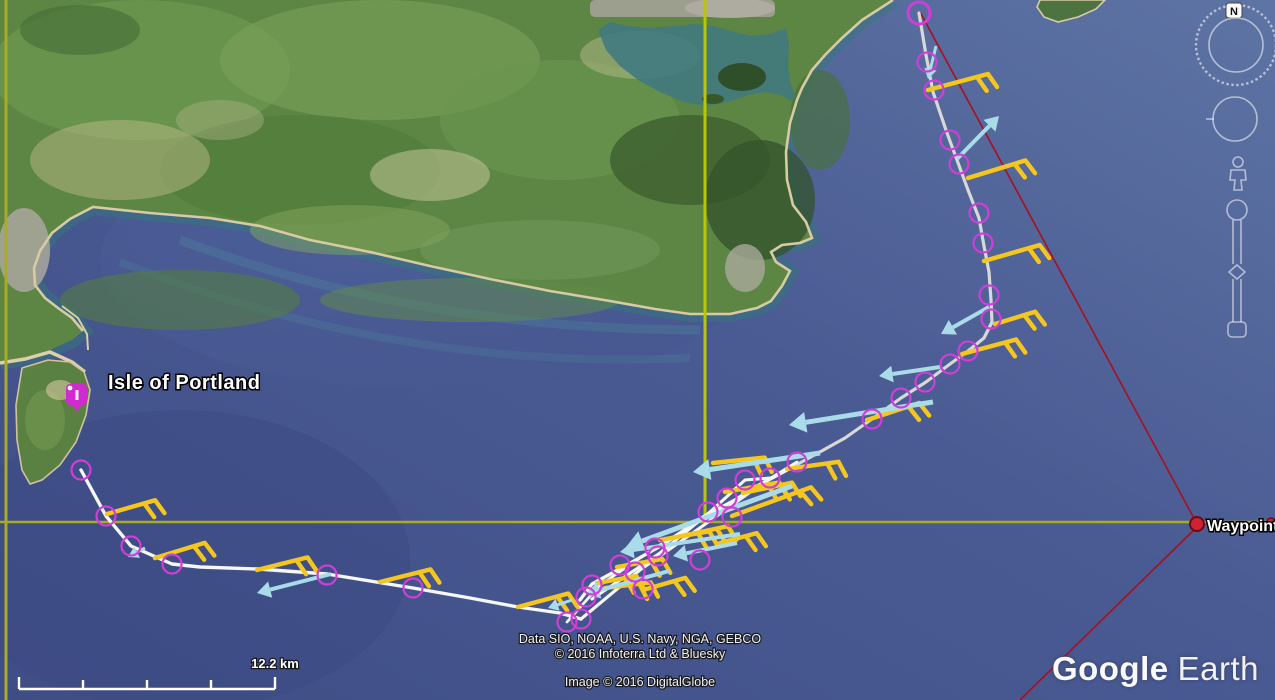  What do you see at coordinates (1237, 329) in the screenshot?
I see `zoom-out-button` at bounding box center [1237, 329].